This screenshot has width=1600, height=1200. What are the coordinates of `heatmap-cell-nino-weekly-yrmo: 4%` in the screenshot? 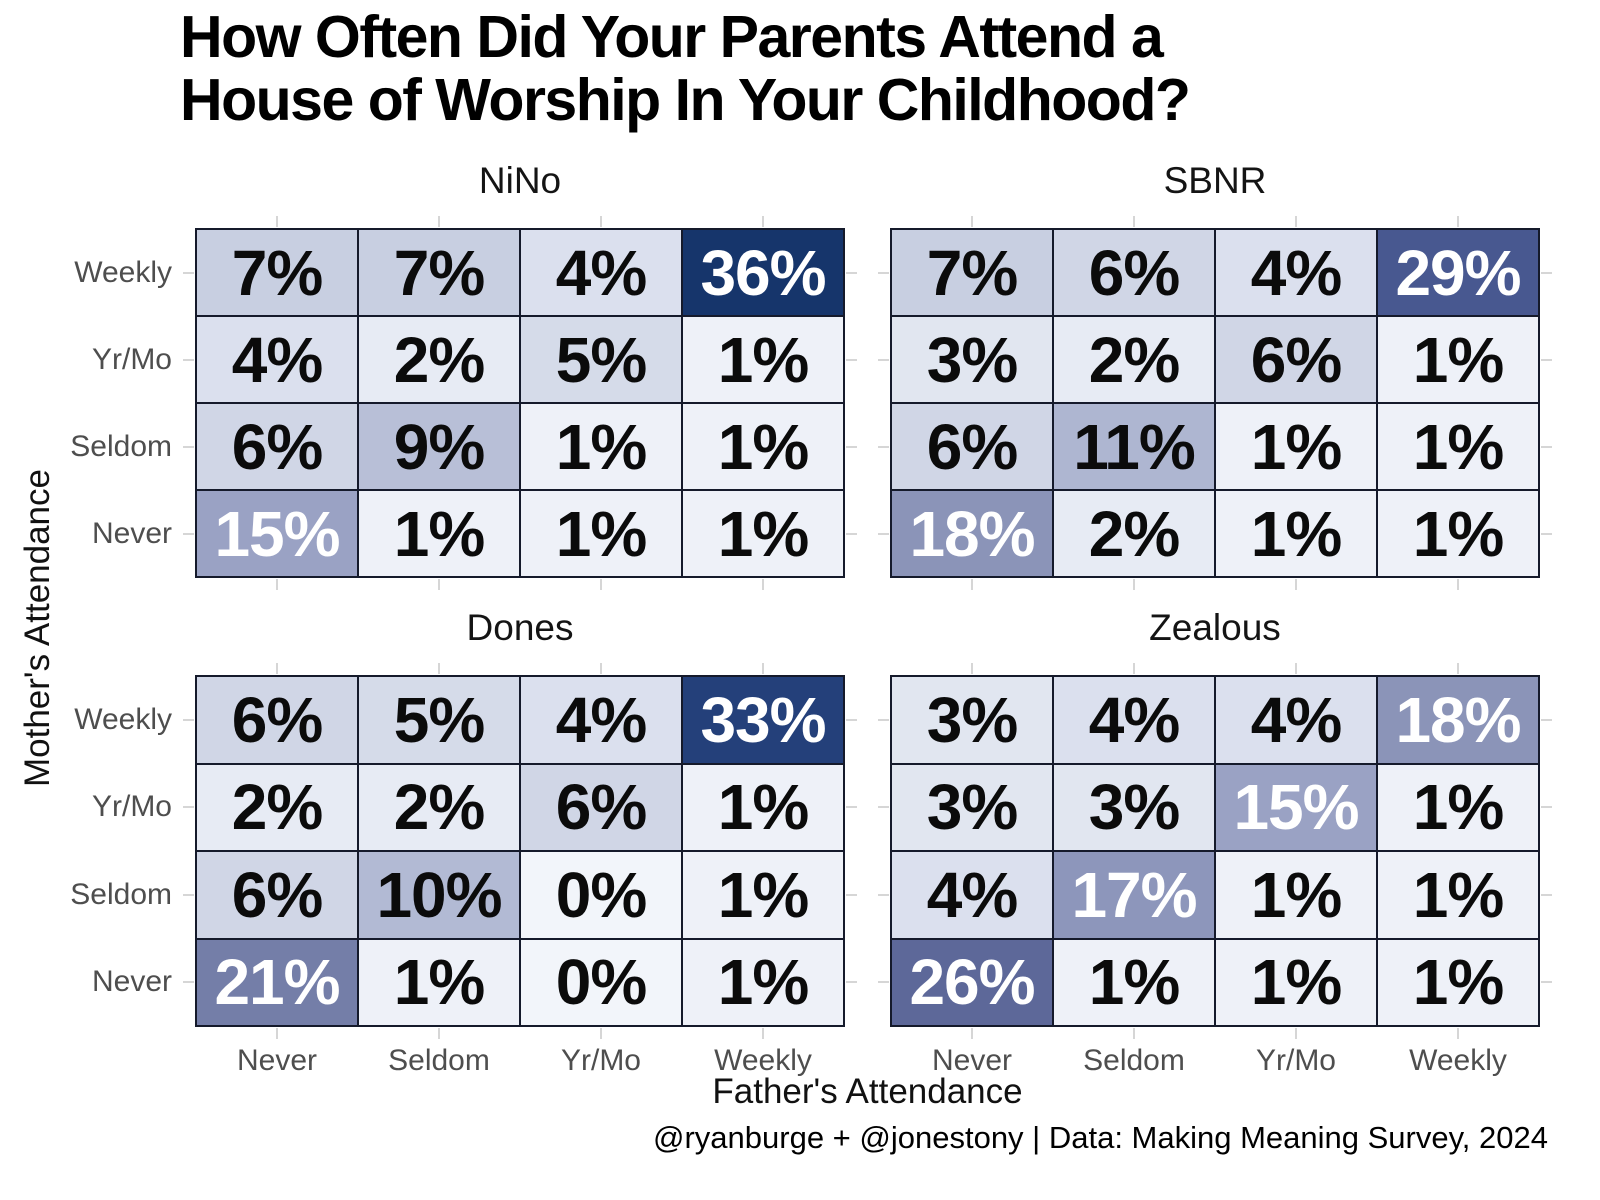 It's located at (601, 272).